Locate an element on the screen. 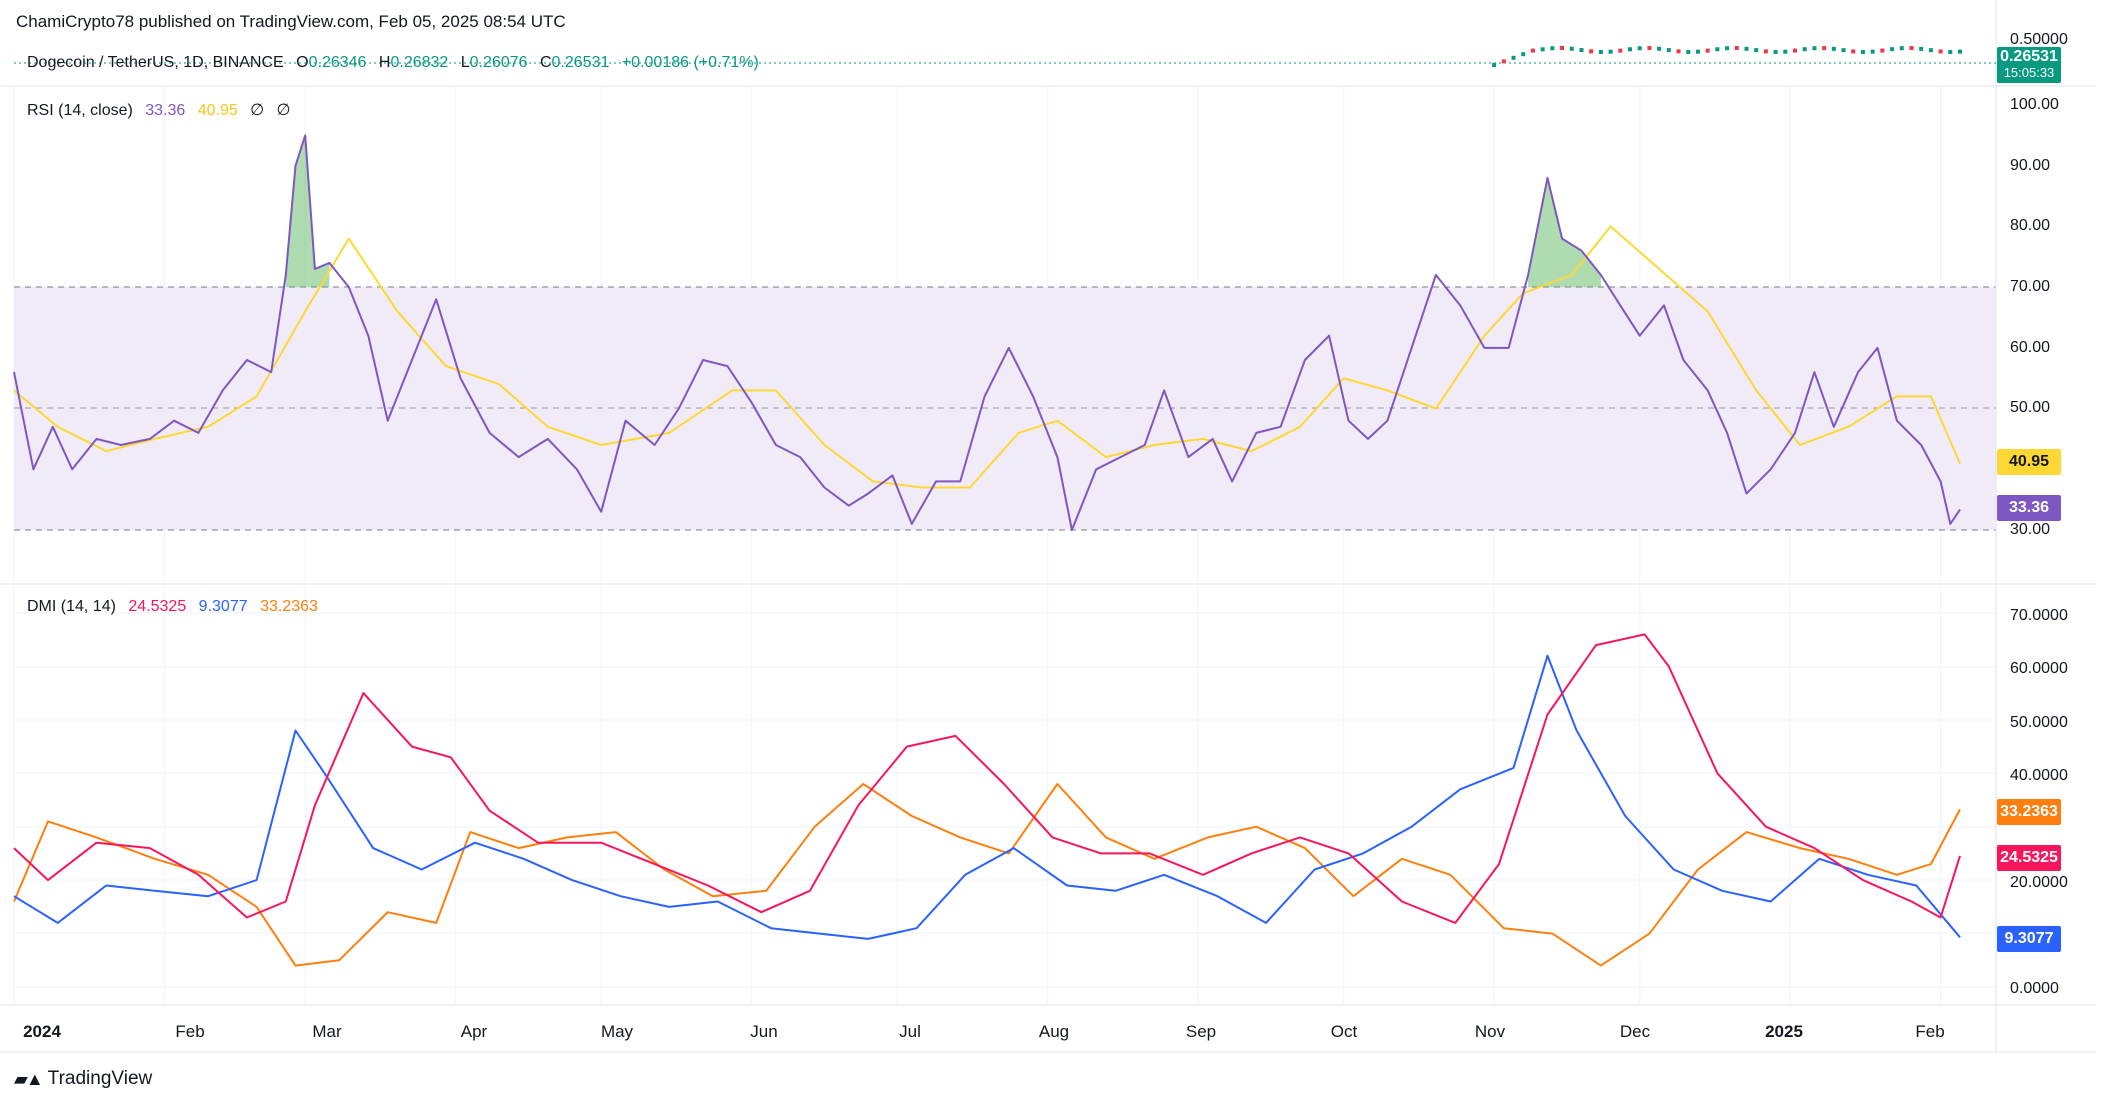 This screenshot has height=1106, width=2114. price-axis-top-label: 0.50000 is located at coordinates (2039, 39).